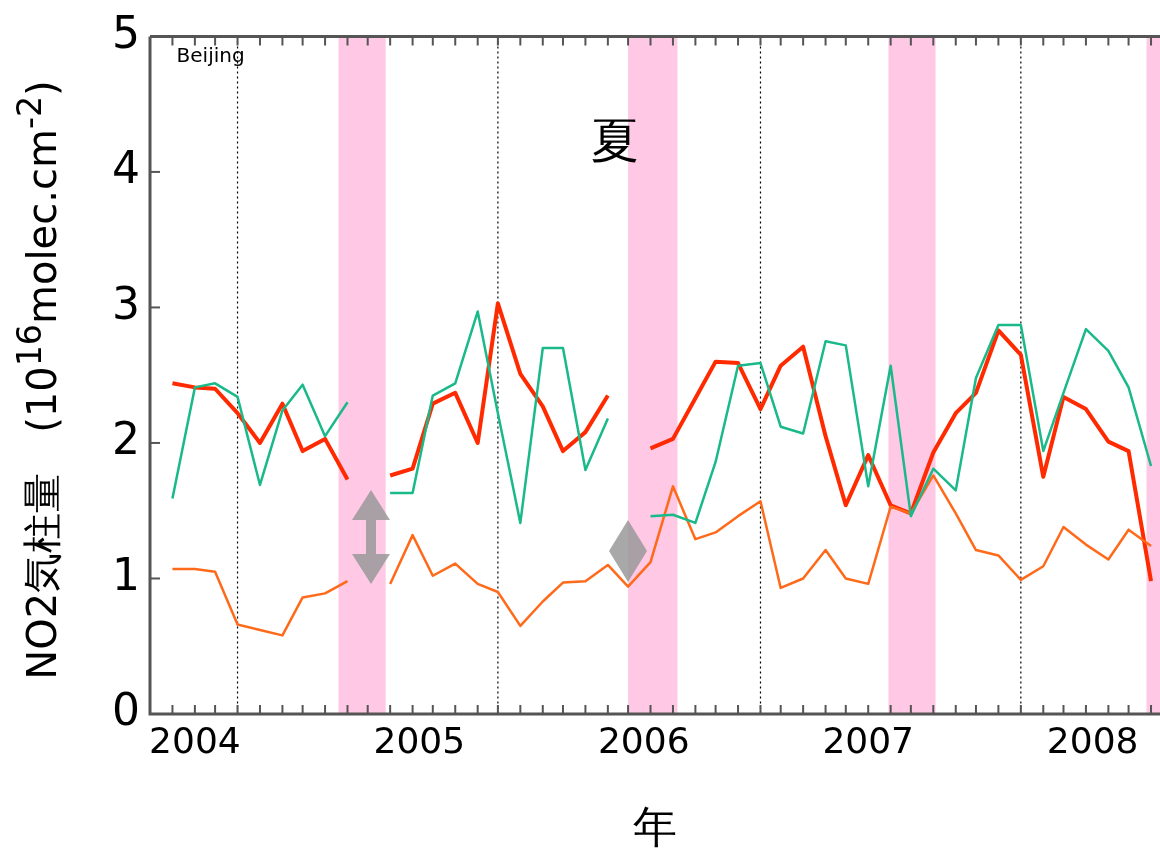  What do you see at coordinates (126, 710) in the screenshot?
I see `y-tick-label: 0` at bounding box center [126, 710].